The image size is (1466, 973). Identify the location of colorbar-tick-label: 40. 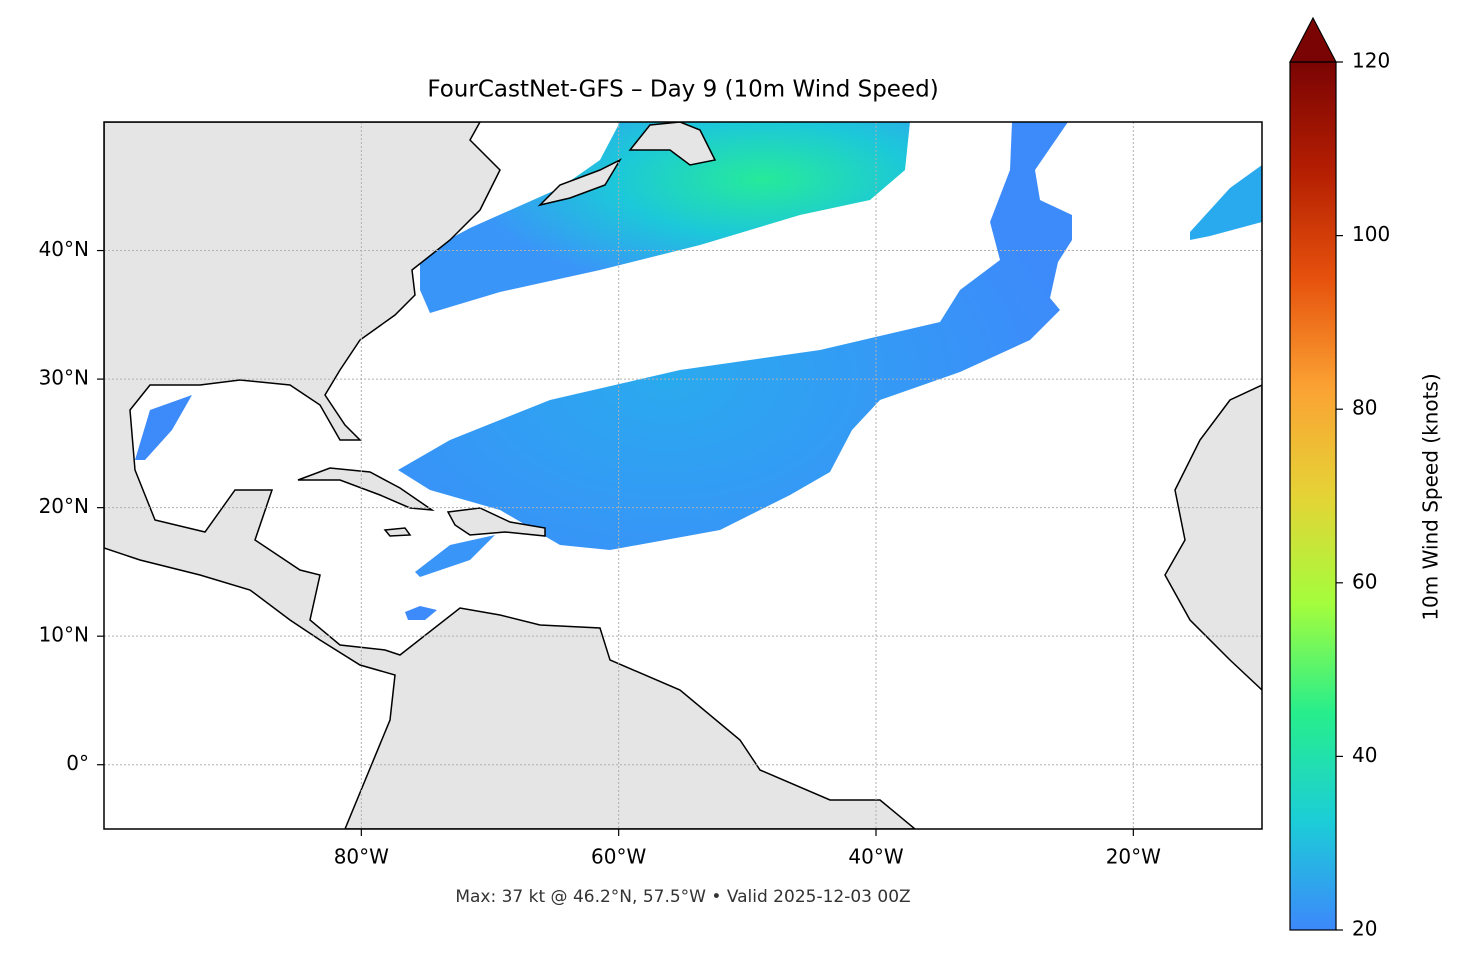
(1364, 755).